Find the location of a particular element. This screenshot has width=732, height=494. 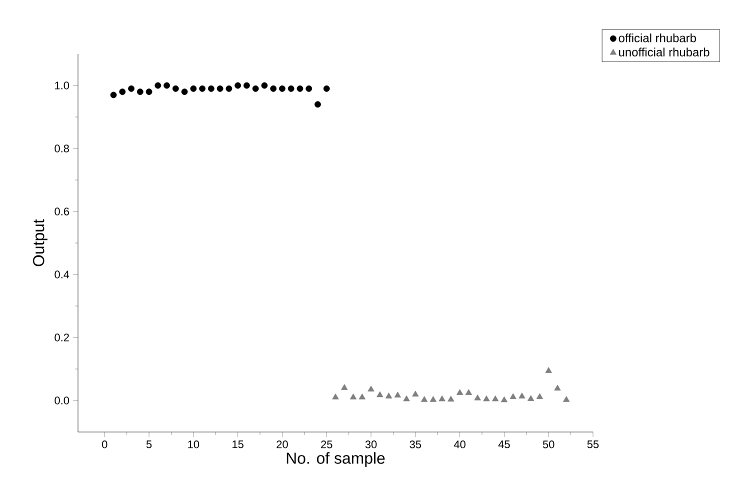

y-tick-label: 0.2 is located at coordinates (61, 338).